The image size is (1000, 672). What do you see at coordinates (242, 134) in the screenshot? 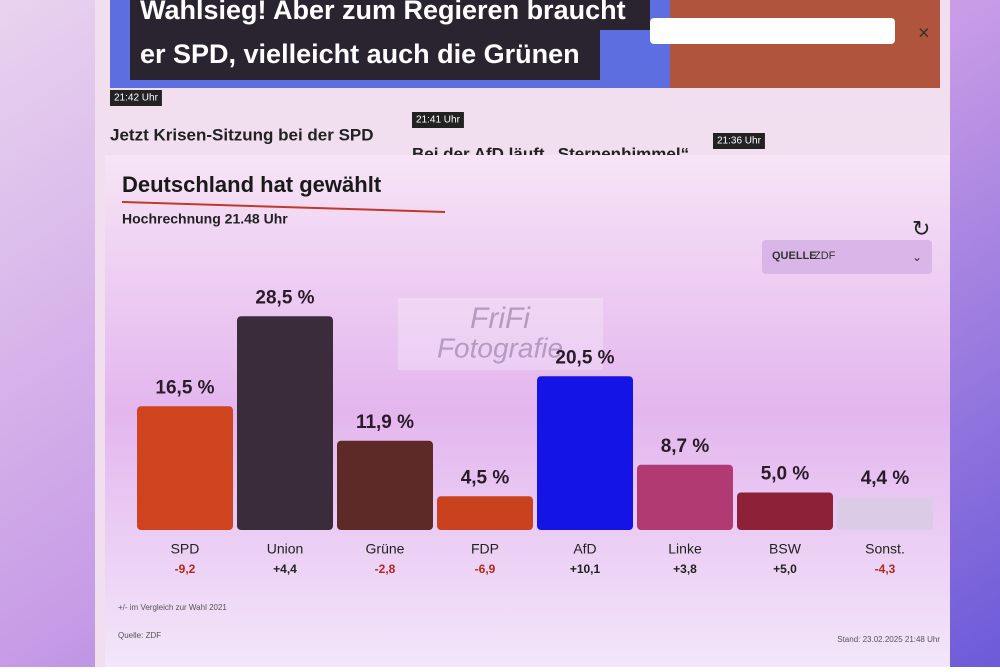
I see `news-headline: Jetzt Krisen-Sitzung bei der SPD` at bounding box center [242, 134].